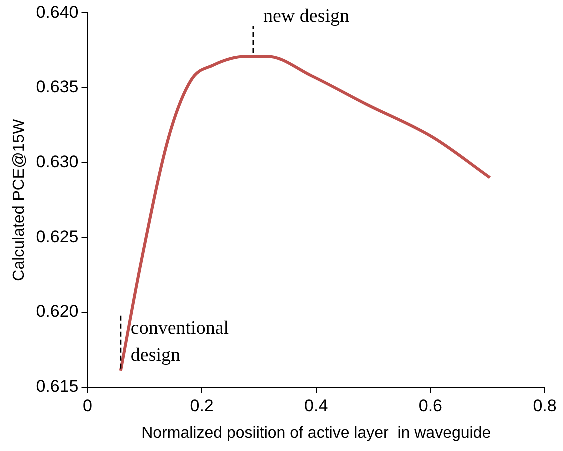  Describe the element at coordinates (57, 236) in the screenshot. I see `y-tick-label: 0.625` at that location.